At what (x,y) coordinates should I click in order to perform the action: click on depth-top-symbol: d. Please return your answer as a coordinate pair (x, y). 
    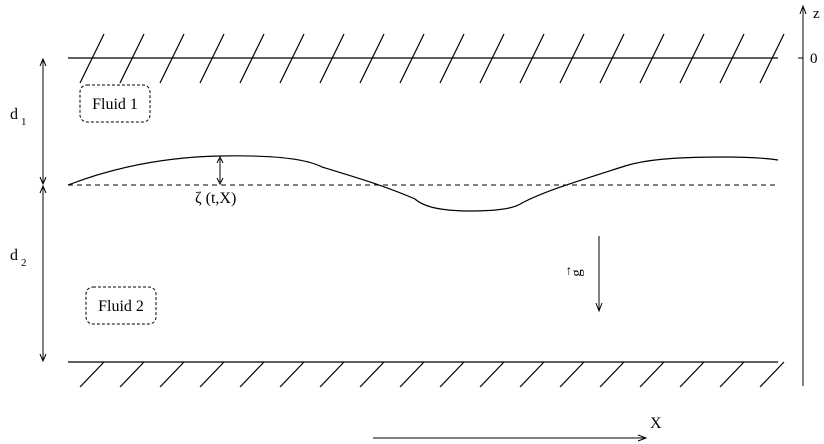
    Looking at the image, I should click on (14, 114).